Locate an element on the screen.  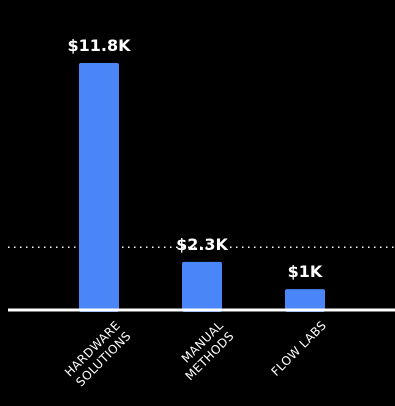
value-label-1: $2.3K is located at coordinates (202, 244).